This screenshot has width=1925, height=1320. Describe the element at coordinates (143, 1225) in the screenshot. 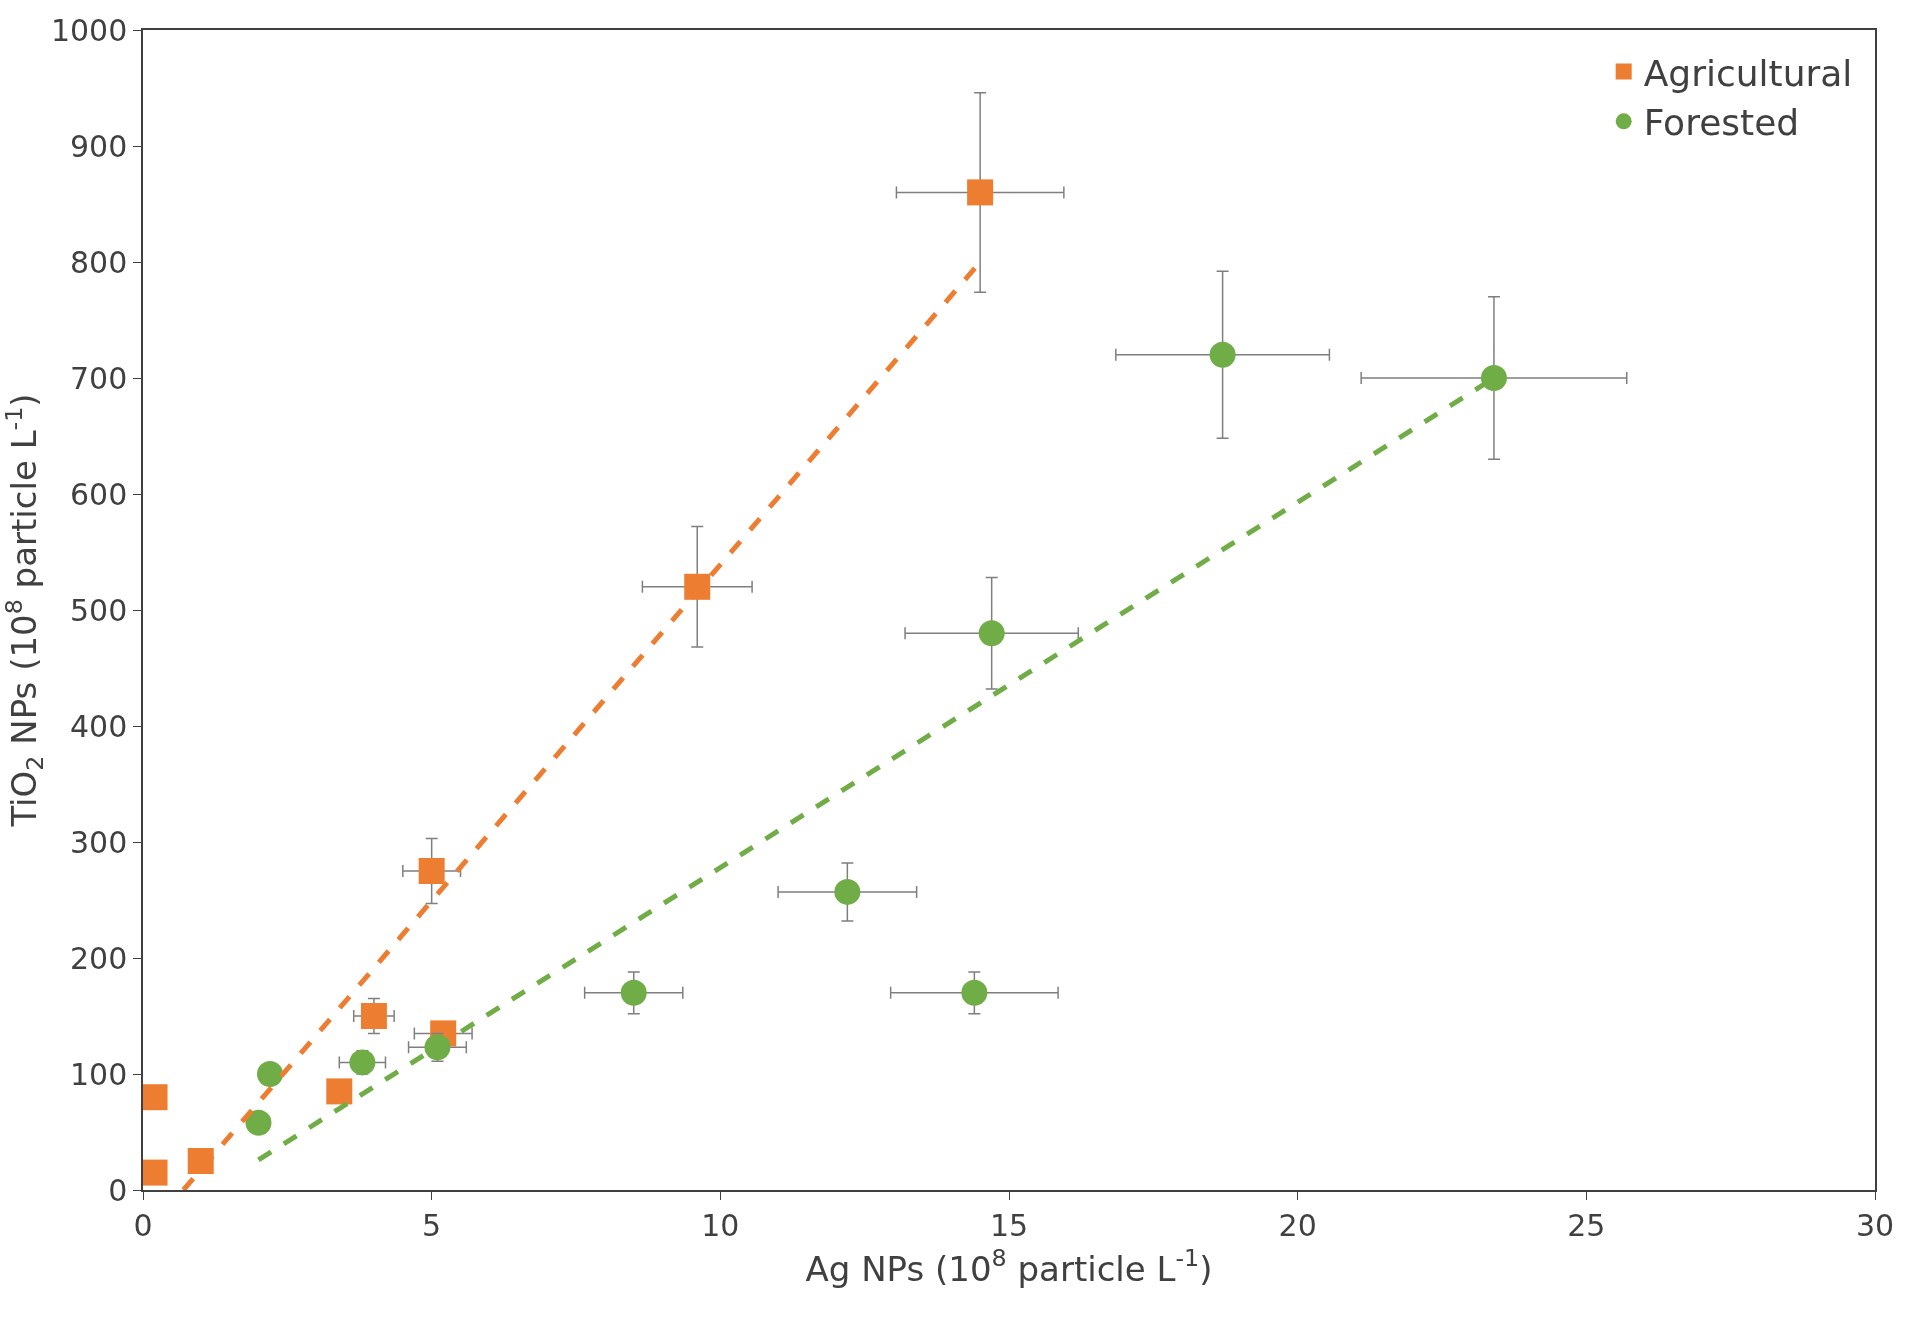

I see `x-tick-label: 0` at that location.